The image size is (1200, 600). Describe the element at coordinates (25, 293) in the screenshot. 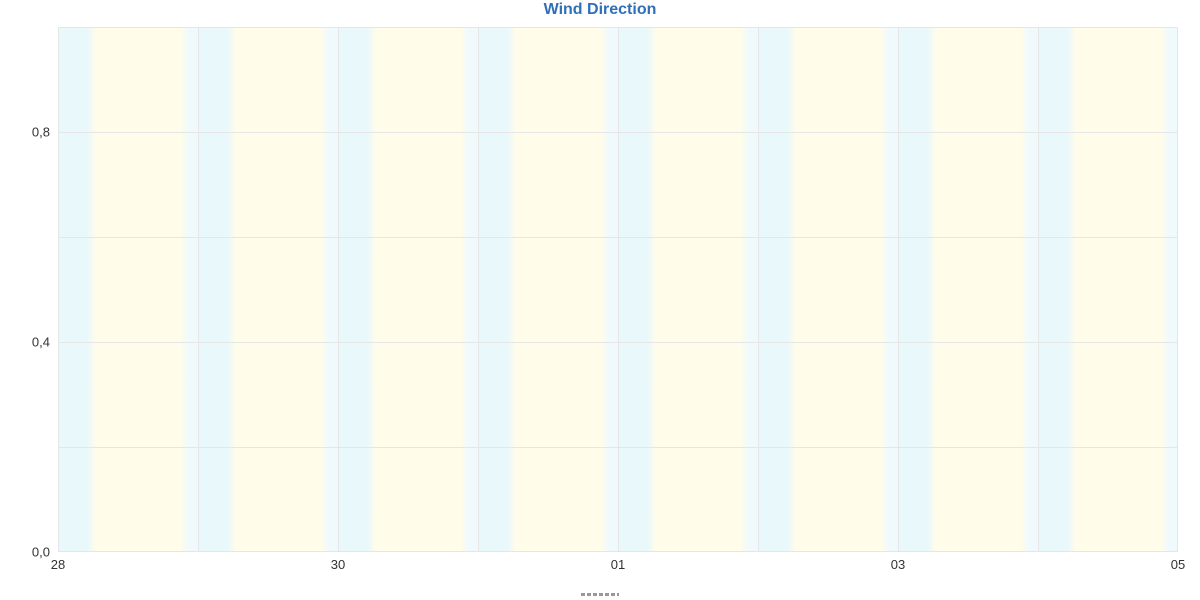

I see `y-axis-labels: 0,0 0,4 0,8` at that location.